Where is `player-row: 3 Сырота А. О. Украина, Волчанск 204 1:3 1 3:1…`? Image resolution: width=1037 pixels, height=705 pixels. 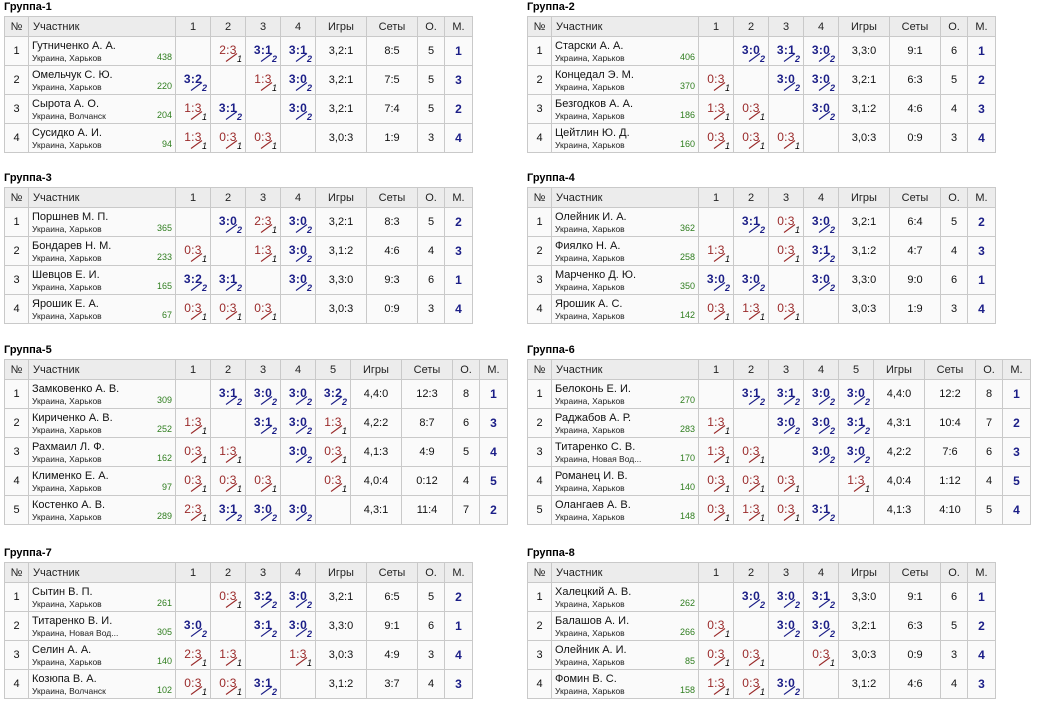
player-row: 3 Сырота А. О. Украина, Волчанск 204 1:3 1 3:1… is located at coordinates (238, 109).